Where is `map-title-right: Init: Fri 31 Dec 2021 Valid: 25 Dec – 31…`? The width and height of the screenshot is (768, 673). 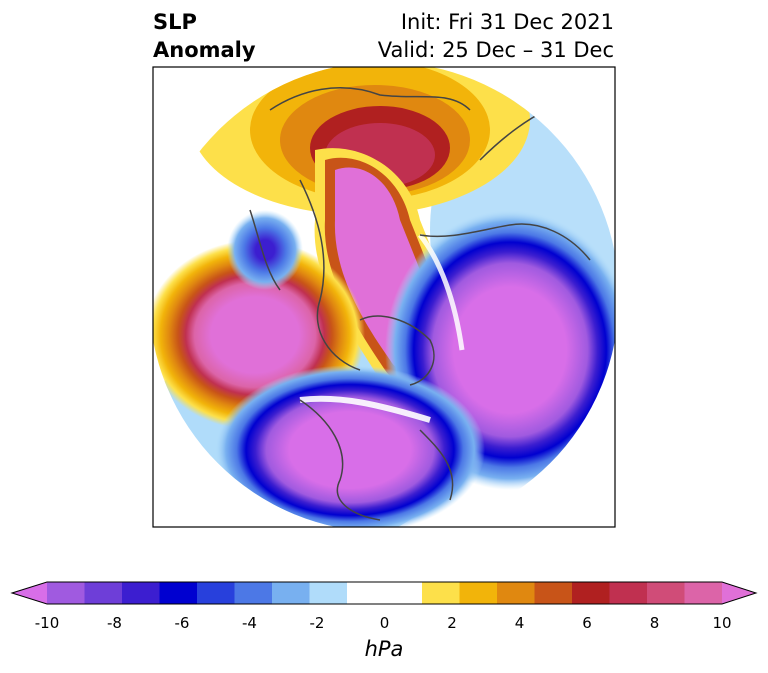
map-title-right: Init: Fri 31 Dec 2021 Valid: 25 Dec – 31… is located at coordinates (496, 36).